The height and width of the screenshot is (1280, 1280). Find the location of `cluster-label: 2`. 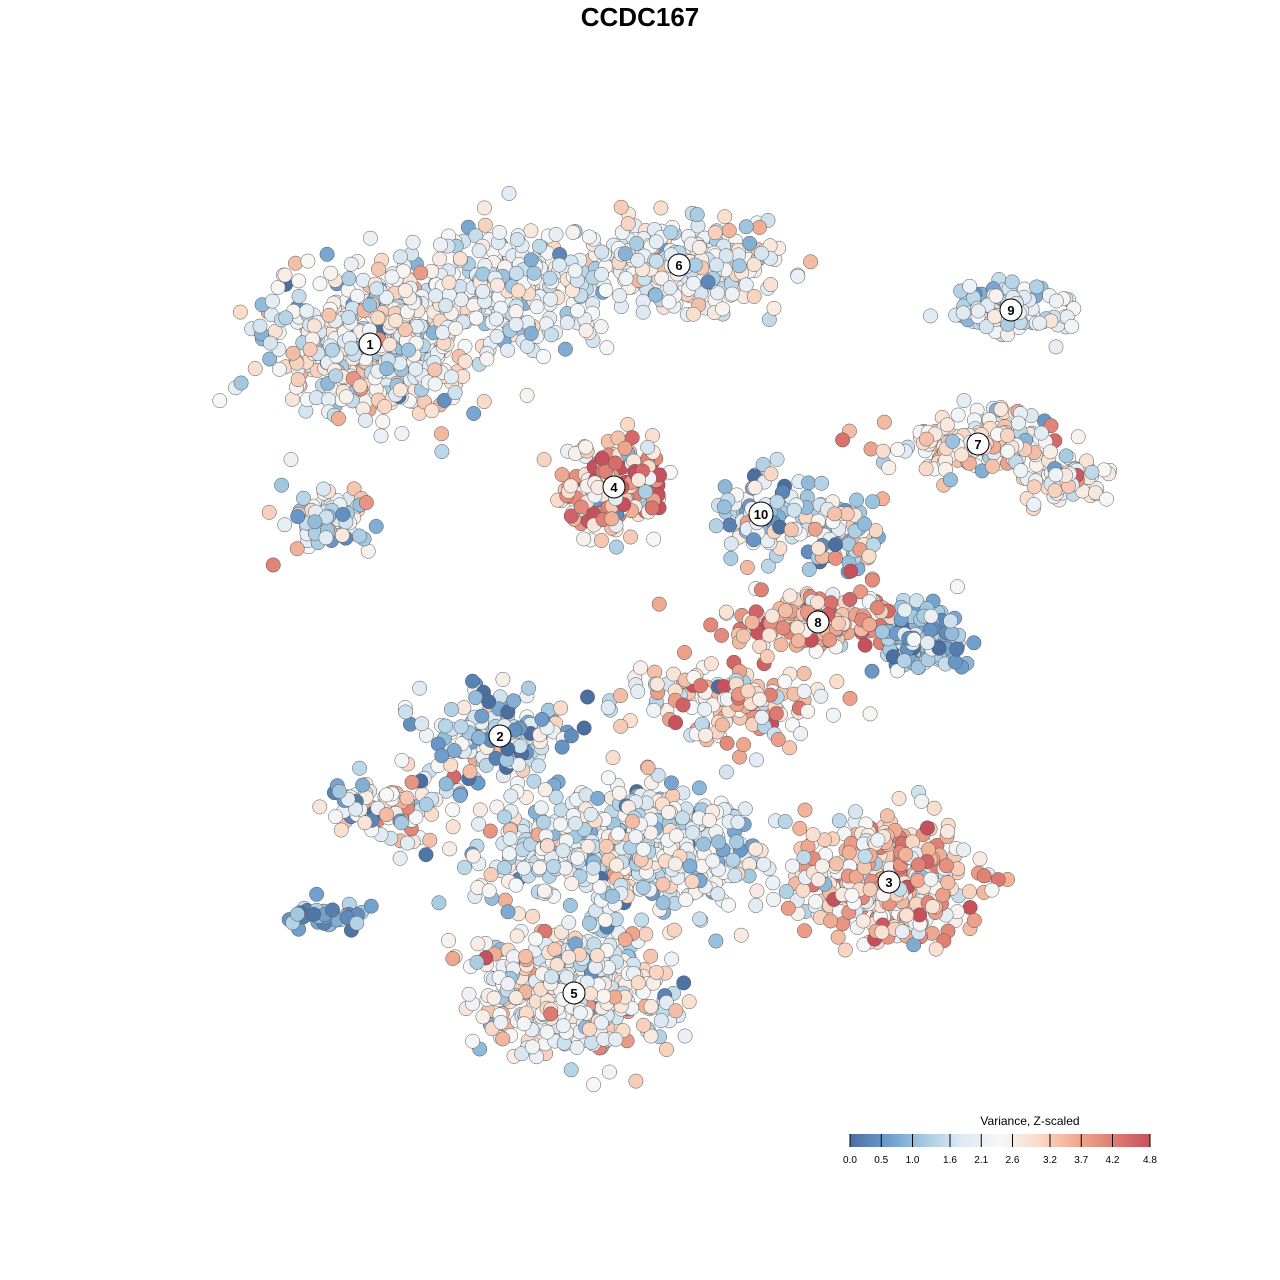

cluster-label: 2 is located at coordinates (500, 736).